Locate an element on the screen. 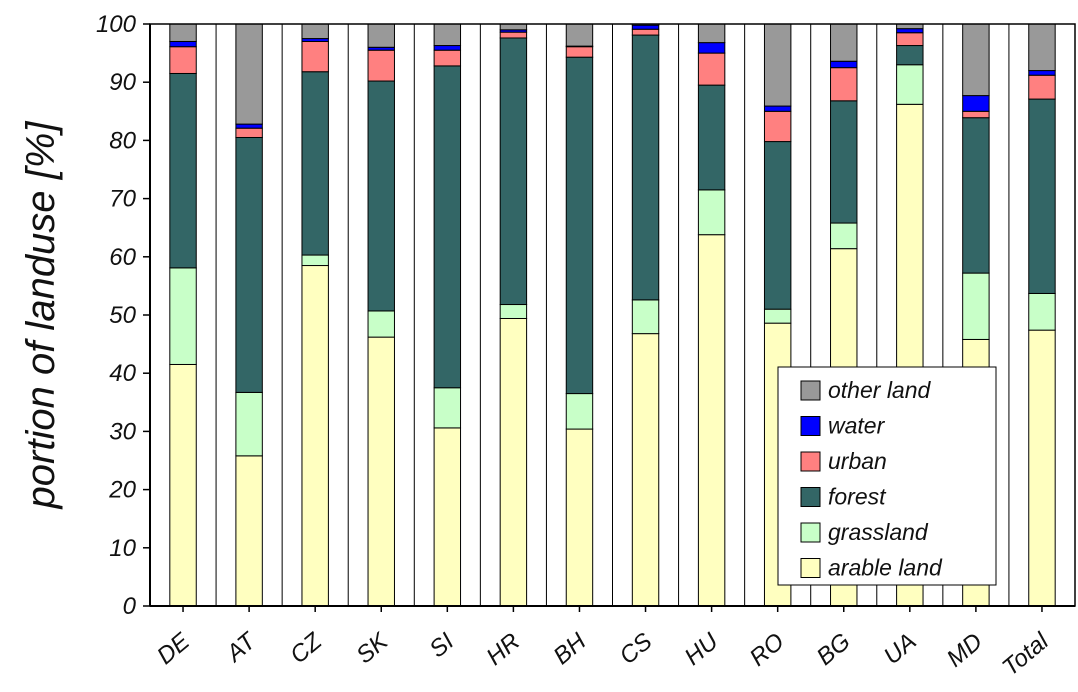 The image size is (1078, 692). y-tick-label: 60 is located at coordinates (122, 257).